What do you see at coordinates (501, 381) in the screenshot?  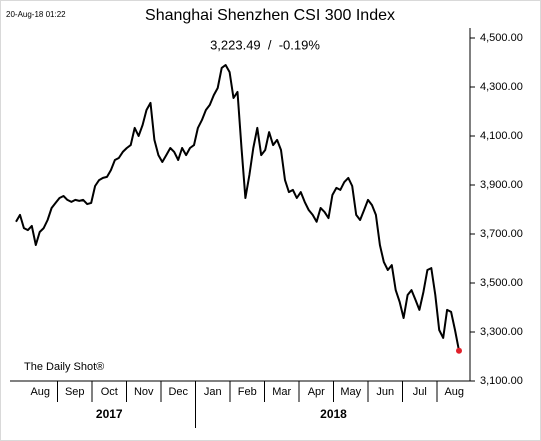 I see `y-tick-label: 3,100.00` at bounding box center [501, 381].